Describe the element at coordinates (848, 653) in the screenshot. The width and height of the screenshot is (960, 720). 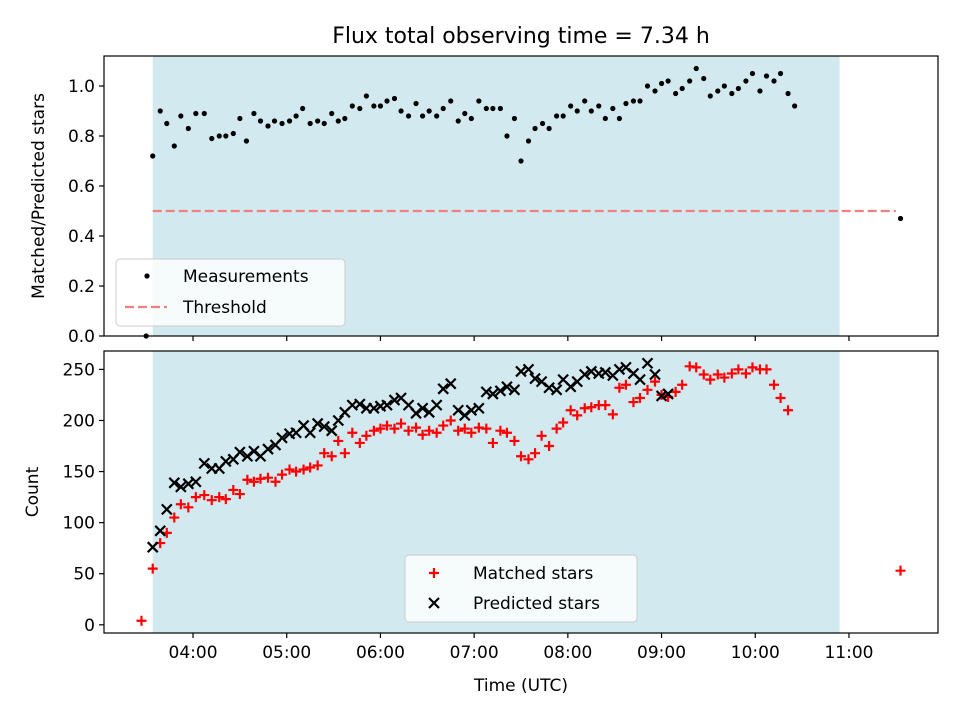
I see `x-tick-label: 11:00` at that location.